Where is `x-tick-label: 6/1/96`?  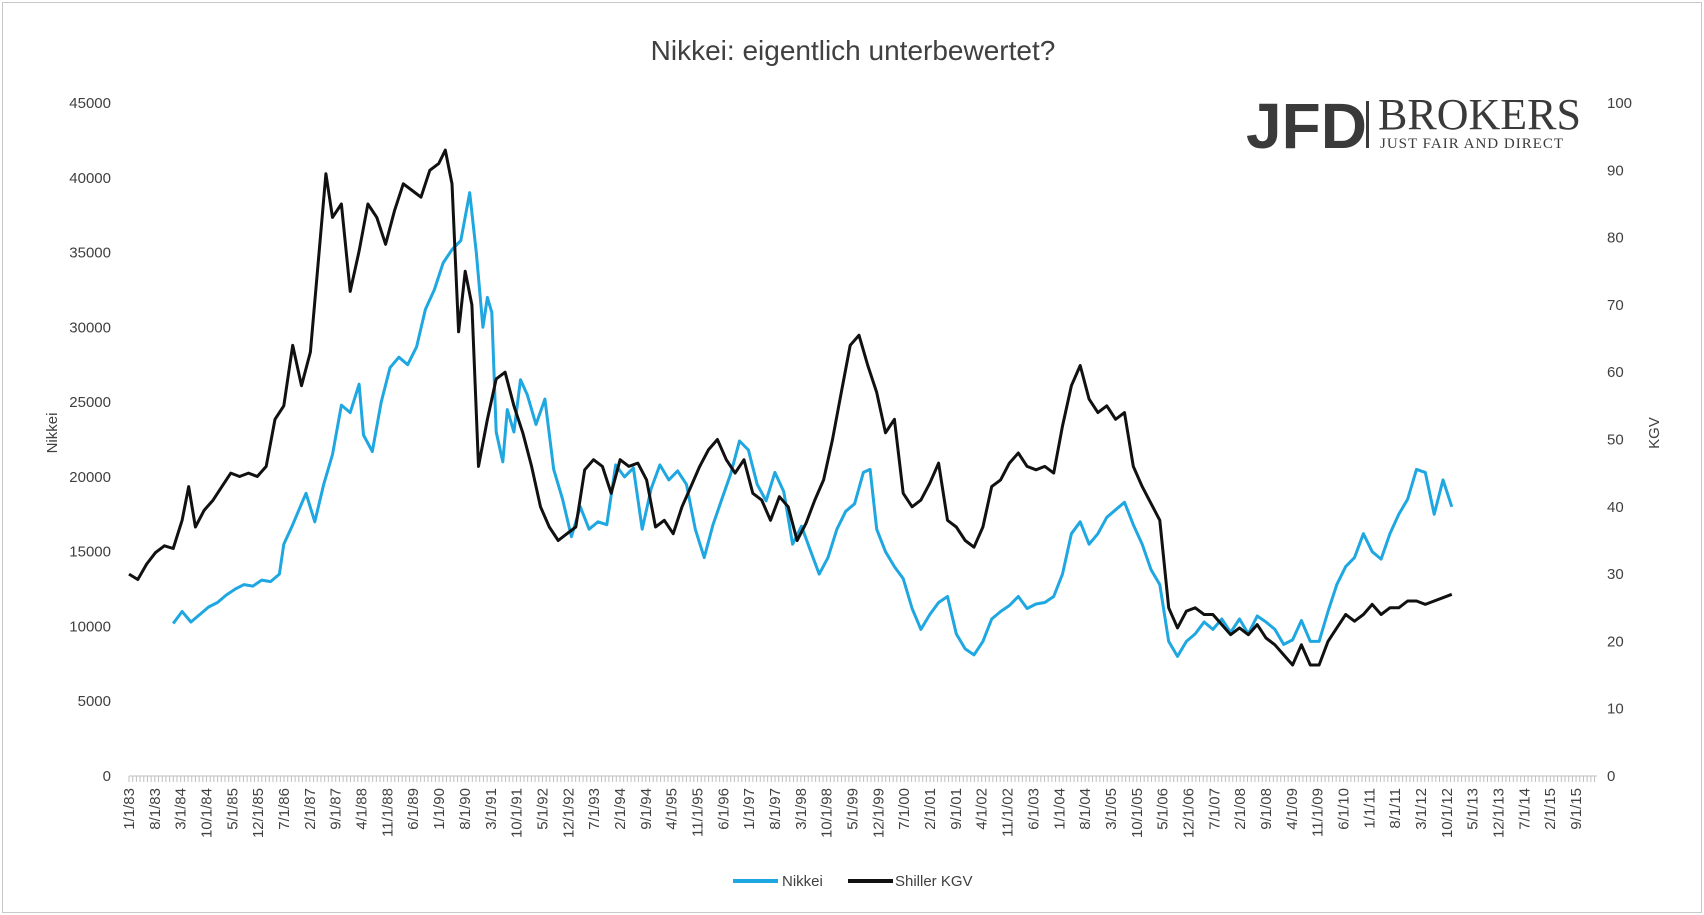
x-tick-label: 6/1/96 is located at coordinates (723, 809).